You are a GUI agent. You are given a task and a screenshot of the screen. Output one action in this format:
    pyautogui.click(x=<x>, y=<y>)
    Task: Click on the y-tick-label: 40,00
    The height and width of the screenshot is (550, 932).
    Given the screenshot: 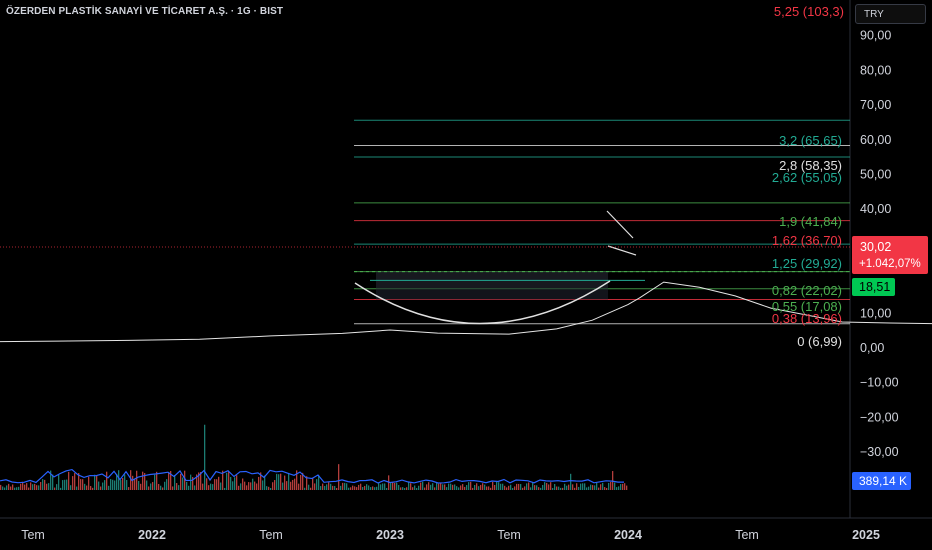 What is the action you would take?
    pyautogui.click(x=875, y=209)
    